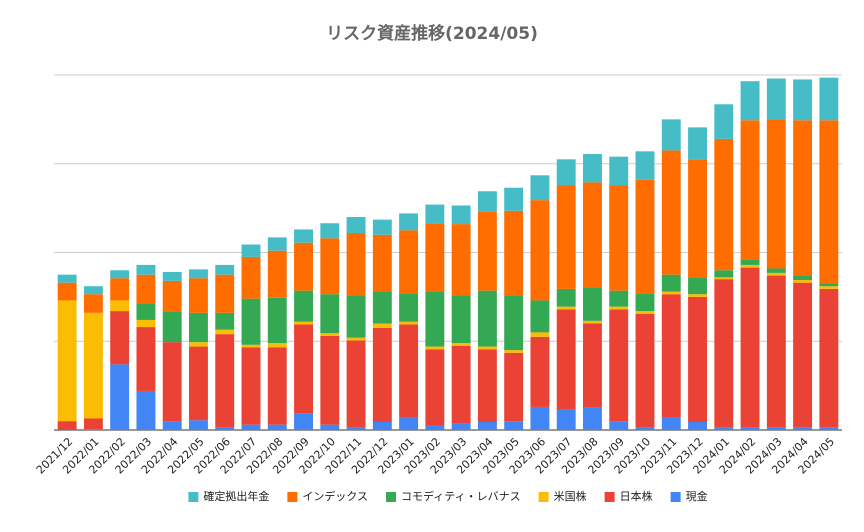 Image resolution: width=864 pixels, height=532 pixels. I want to click on legend: 確定拠出年金 インデックス コモディティ・レバナス 米国株 日本株 現金, so click(448, 496).